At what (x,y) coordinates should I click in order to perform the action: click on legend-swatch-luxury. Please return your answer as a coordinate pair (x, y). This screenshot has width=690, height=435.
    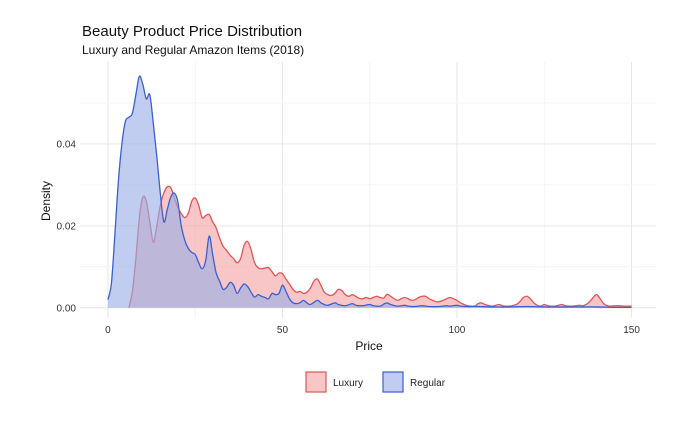
    Looking at the image, I should click on (316, 382).